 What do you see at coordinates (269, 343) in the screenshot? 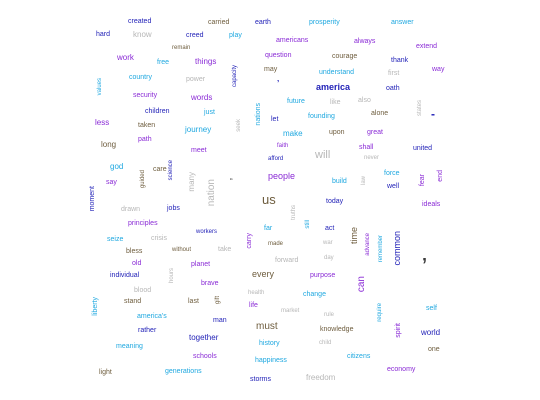
I see `cloud-word: history` at bounding box center [269, 343].